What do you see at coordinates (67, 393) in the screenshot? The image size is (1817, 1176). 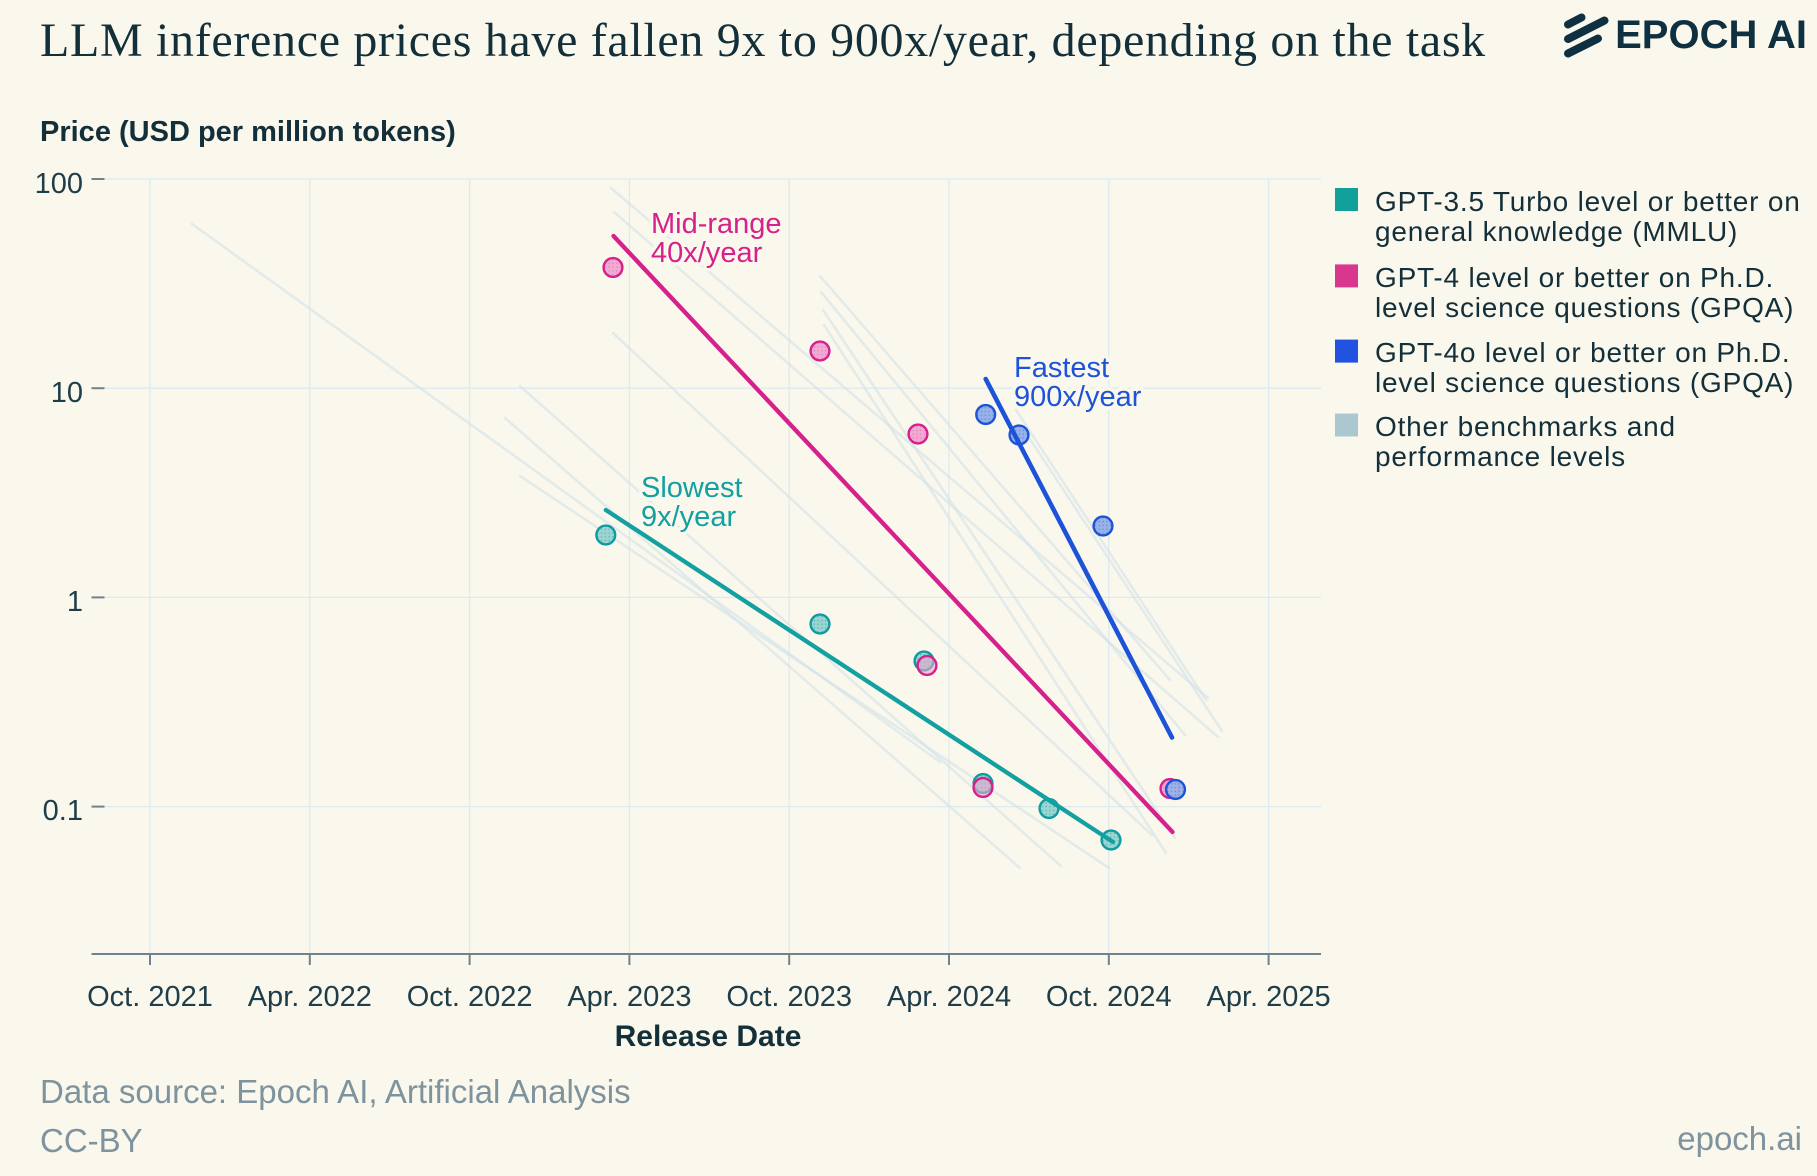 I see `svg-text: 10` at bounding box center [67, 393].